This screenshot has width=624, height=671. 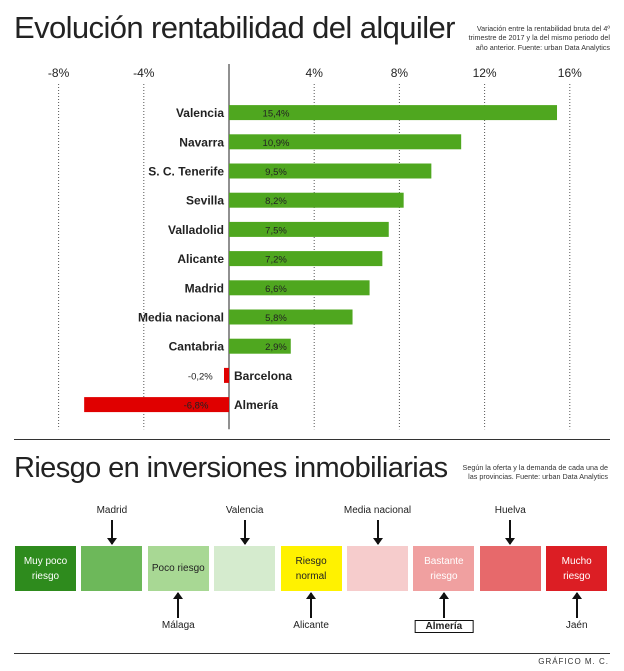 What do you see at coordinates (315, 73) in the screenshot?
I see `tick-label: 4%` at bounding box center [315, 73].